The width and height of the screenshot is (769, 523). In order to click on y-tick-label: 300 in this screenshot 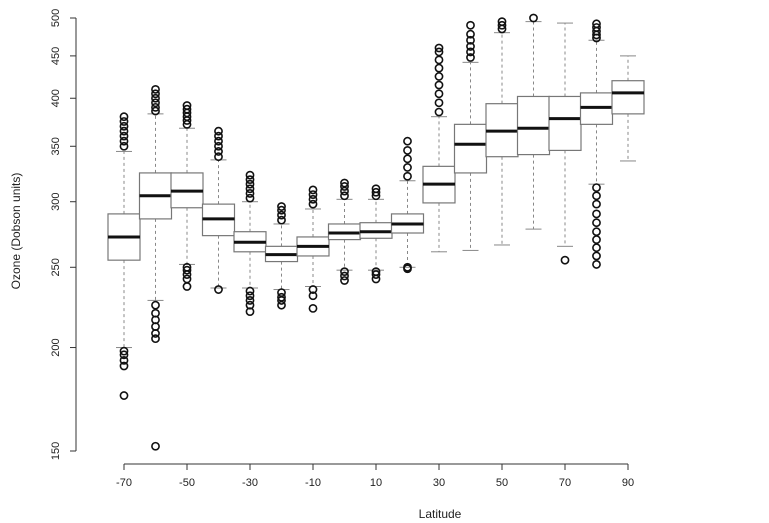, I will do `click(56, 202)`.